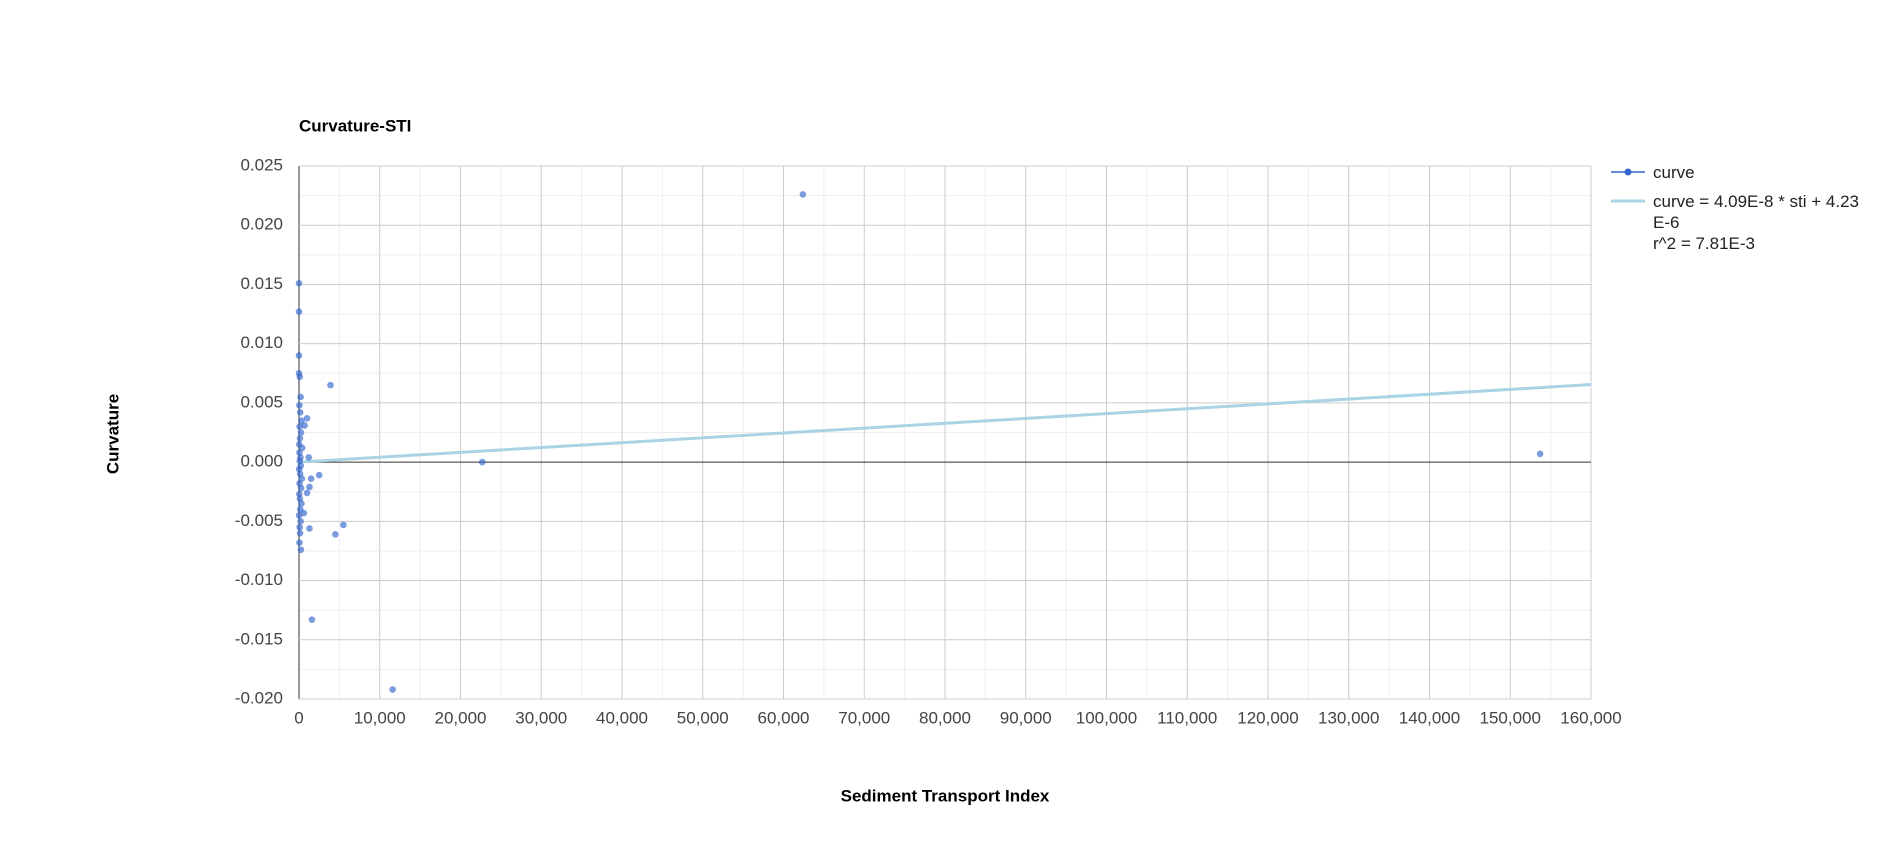 The width and height of the screenshot is (1880, 861). What do you see at coordinates (1106, 717) in the screenshot?
I see `x-tick-label: 100,000` at bounding box center [1106, 717].